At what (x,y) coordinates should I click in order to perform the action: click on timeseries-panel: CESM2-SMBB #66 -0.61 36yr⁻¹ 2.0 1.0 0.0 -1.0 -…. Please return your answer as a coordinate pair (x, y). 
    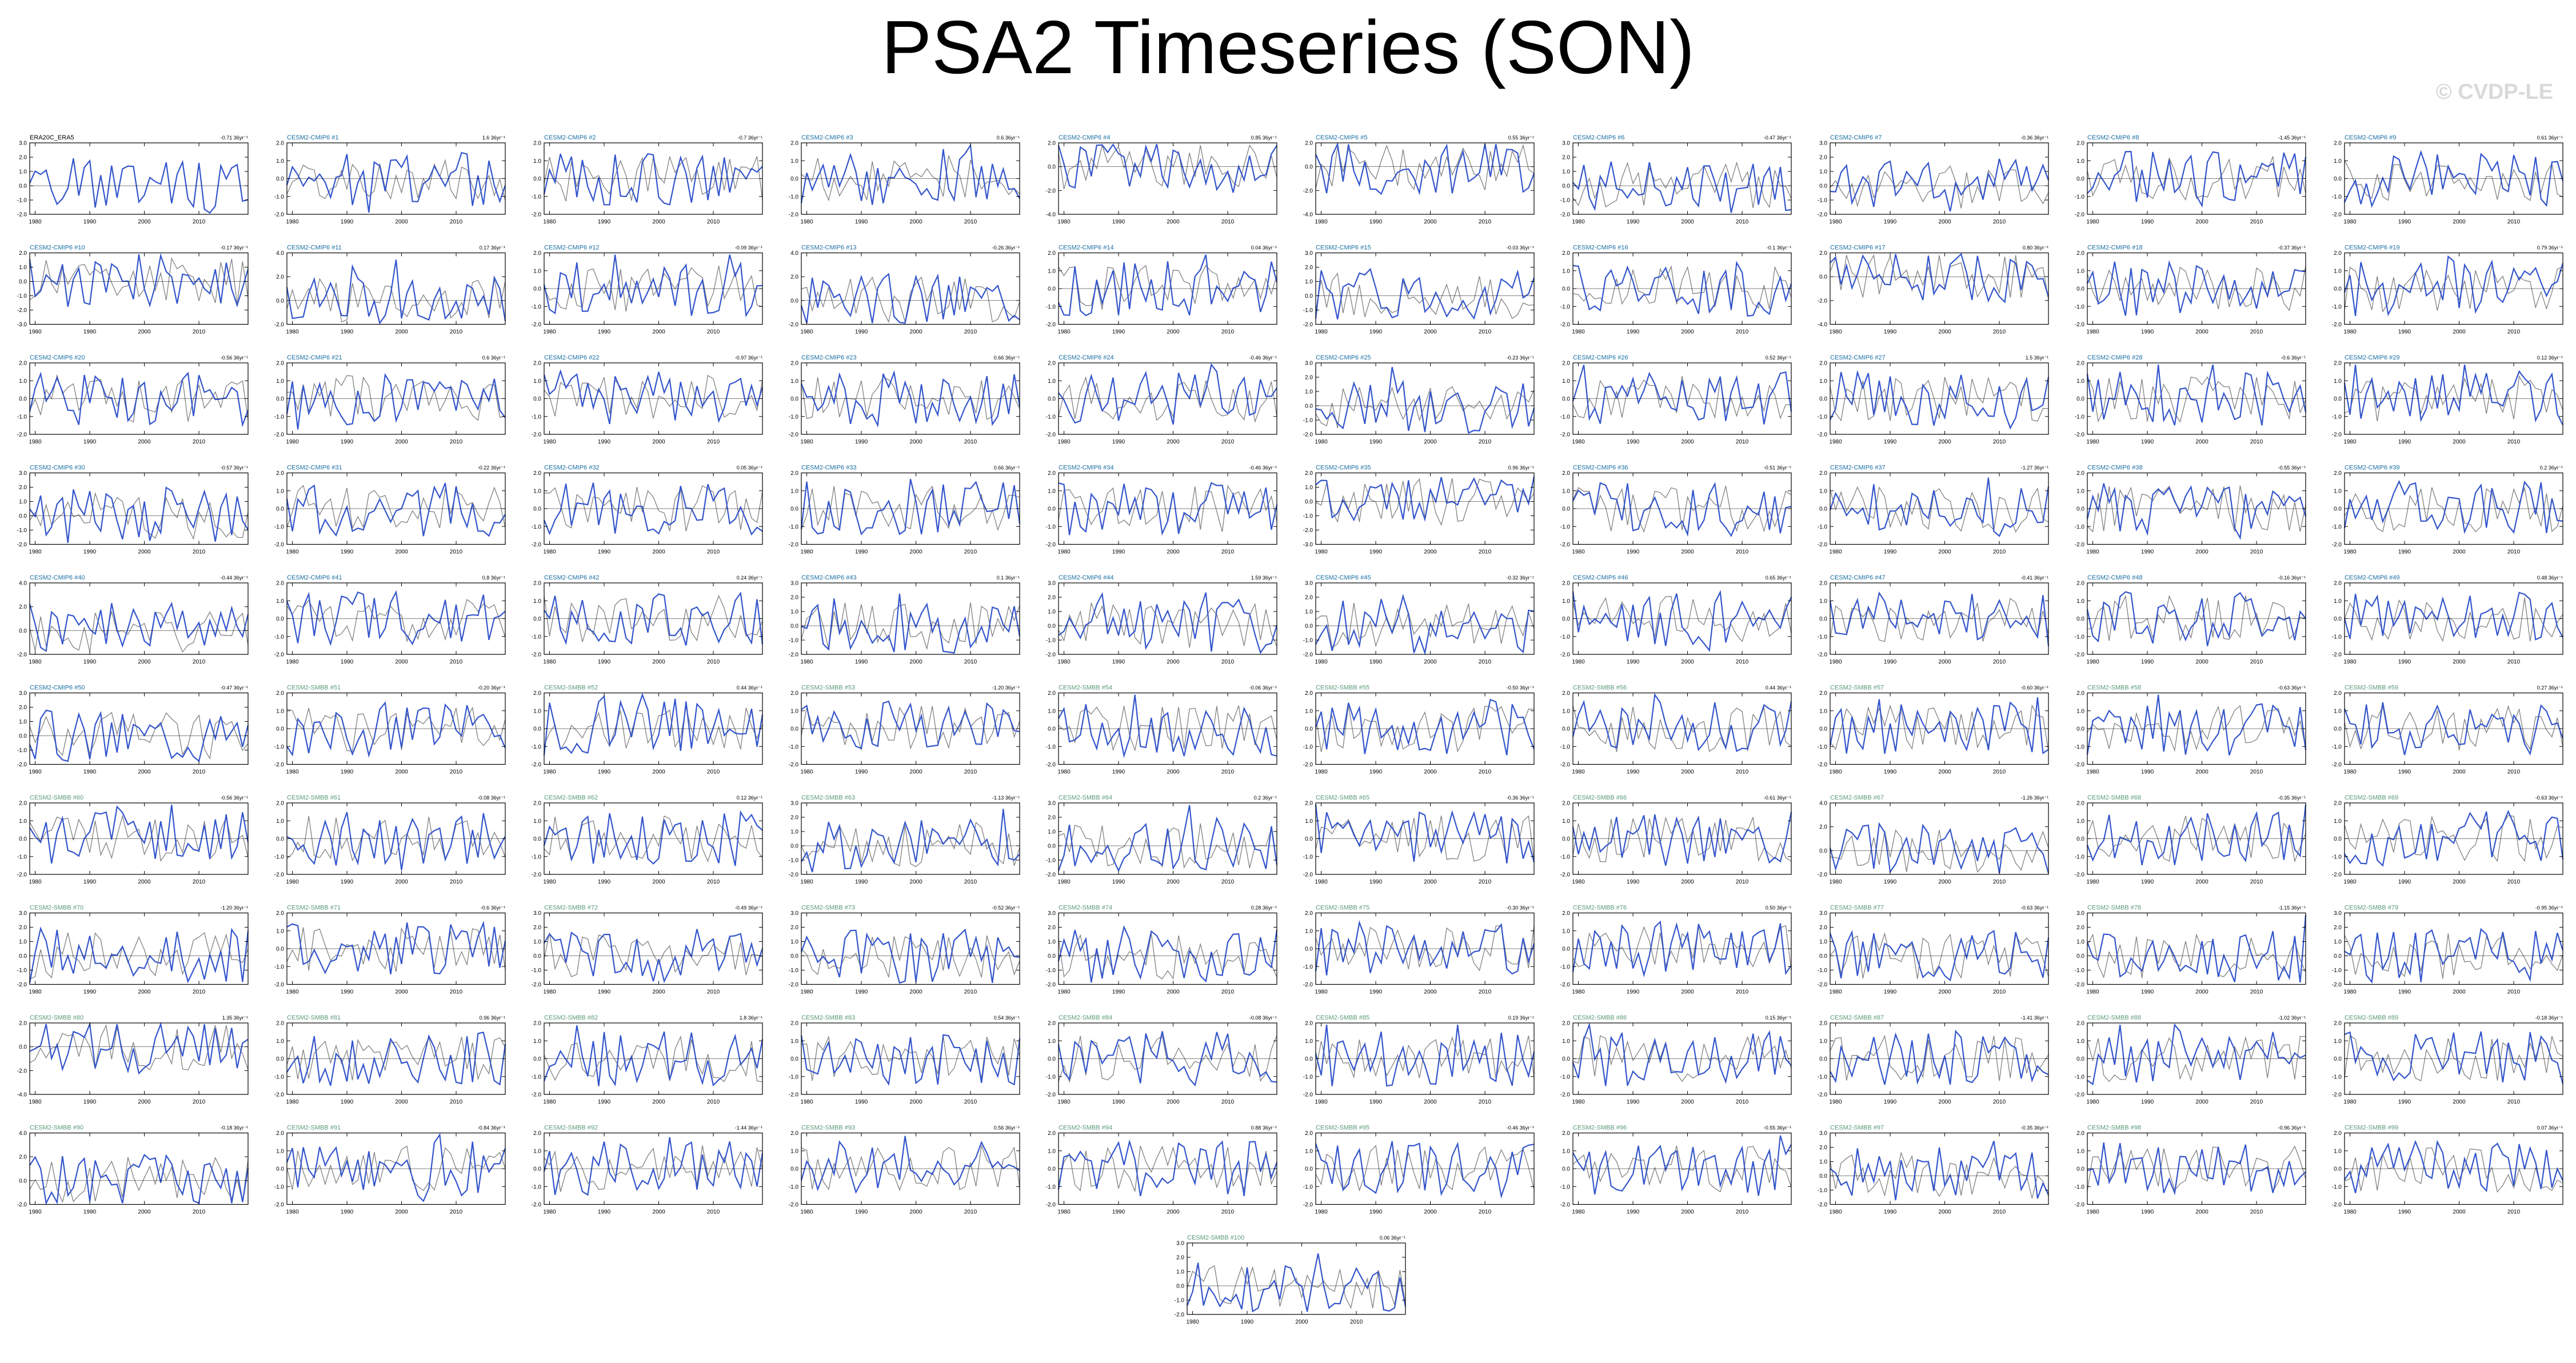
    Looking at the image, I should click on (1676, 839).